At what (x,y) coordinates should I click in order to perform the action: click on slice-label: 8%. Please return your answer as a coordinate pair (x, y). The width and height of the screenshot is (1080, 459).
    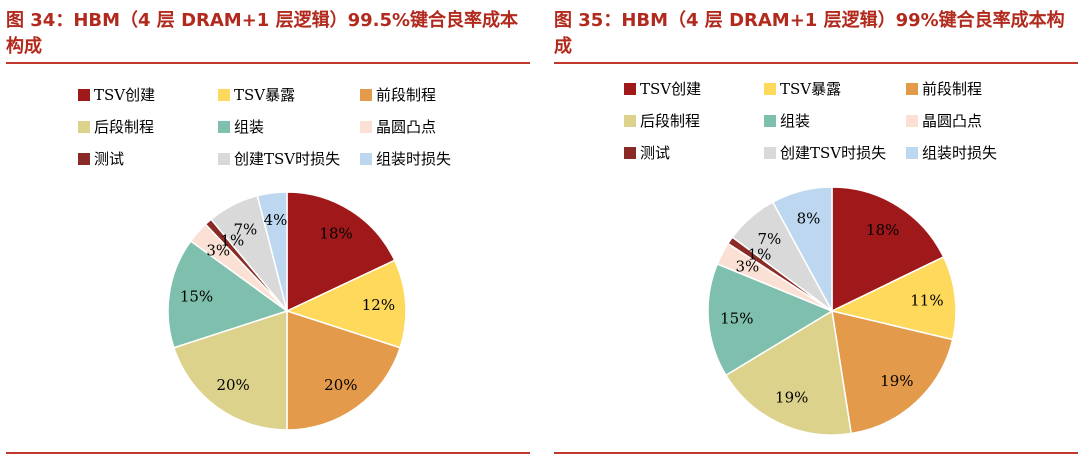
    Looking at the image, I should click on (809, 218).